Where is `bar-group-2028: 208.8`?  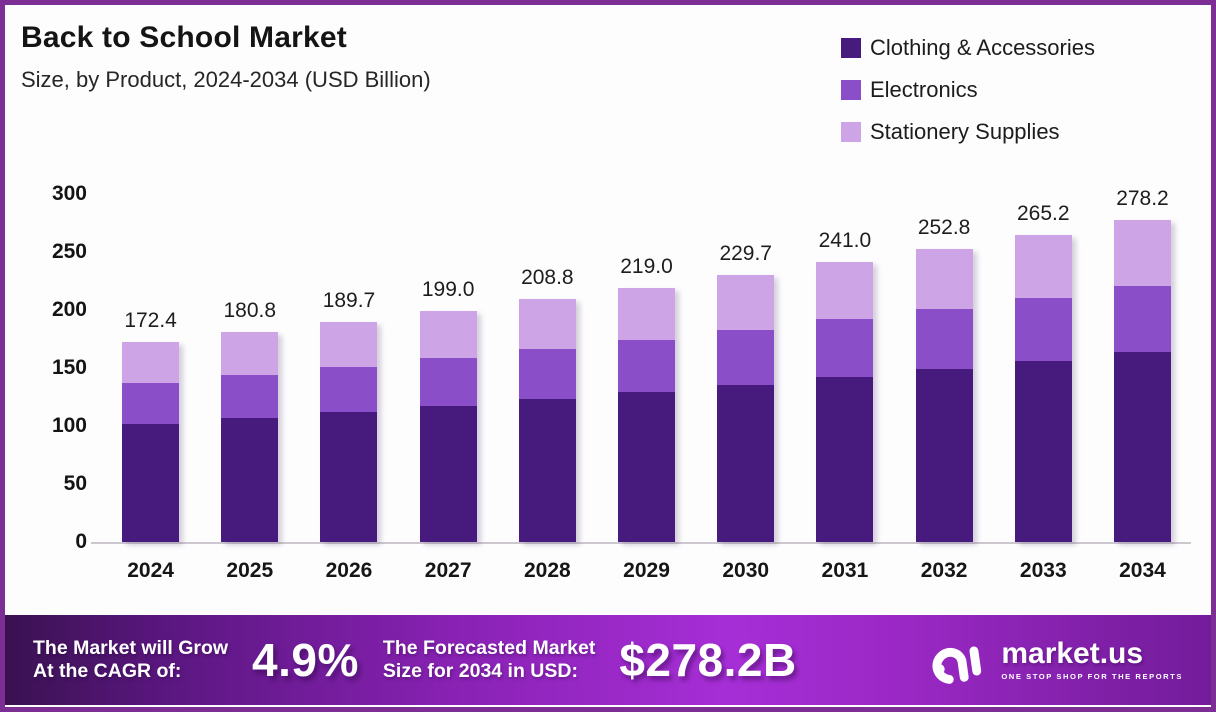 bar-group-2028: 208.8 is located at coordinates (547, 404).